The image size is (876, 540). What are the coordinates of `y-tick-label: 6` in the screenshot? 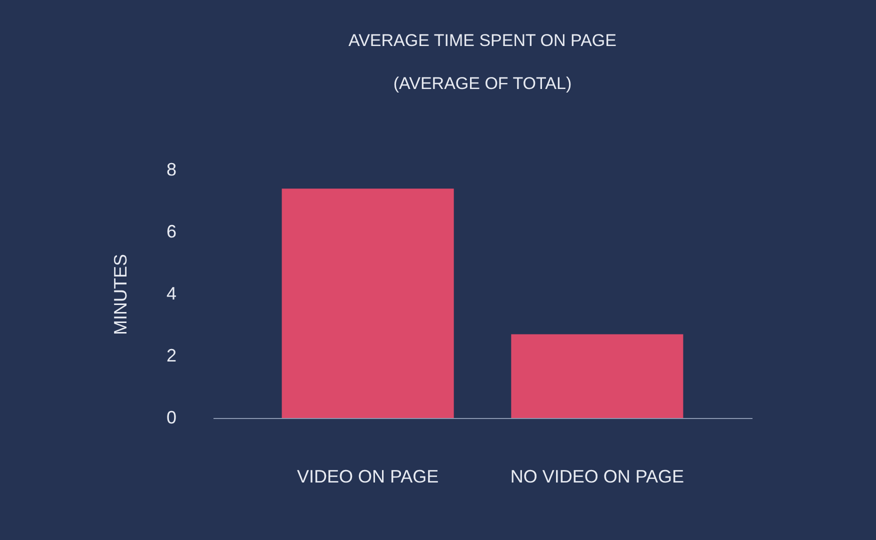 It's located at (171, 232).